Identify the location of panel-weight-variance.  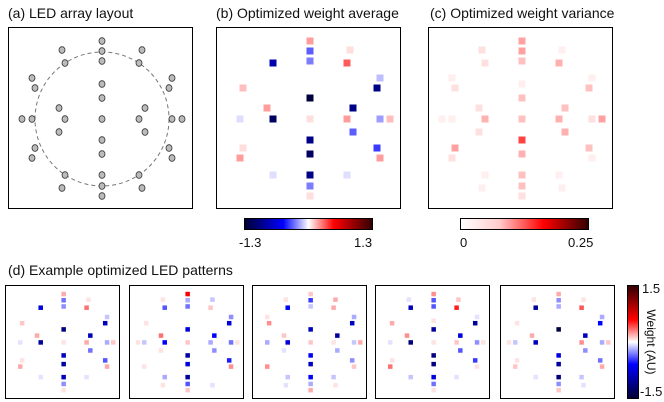
(520, 118).